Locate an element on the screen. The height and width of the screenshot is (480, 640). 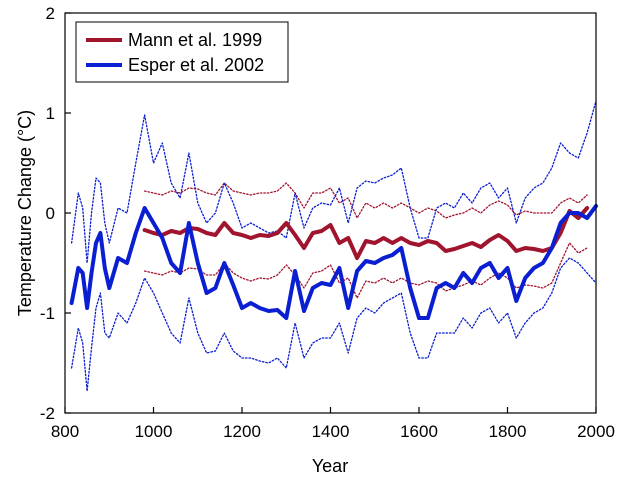
legend-label-esper: Esper et al. 2002 is located at coordinates (196, 65).